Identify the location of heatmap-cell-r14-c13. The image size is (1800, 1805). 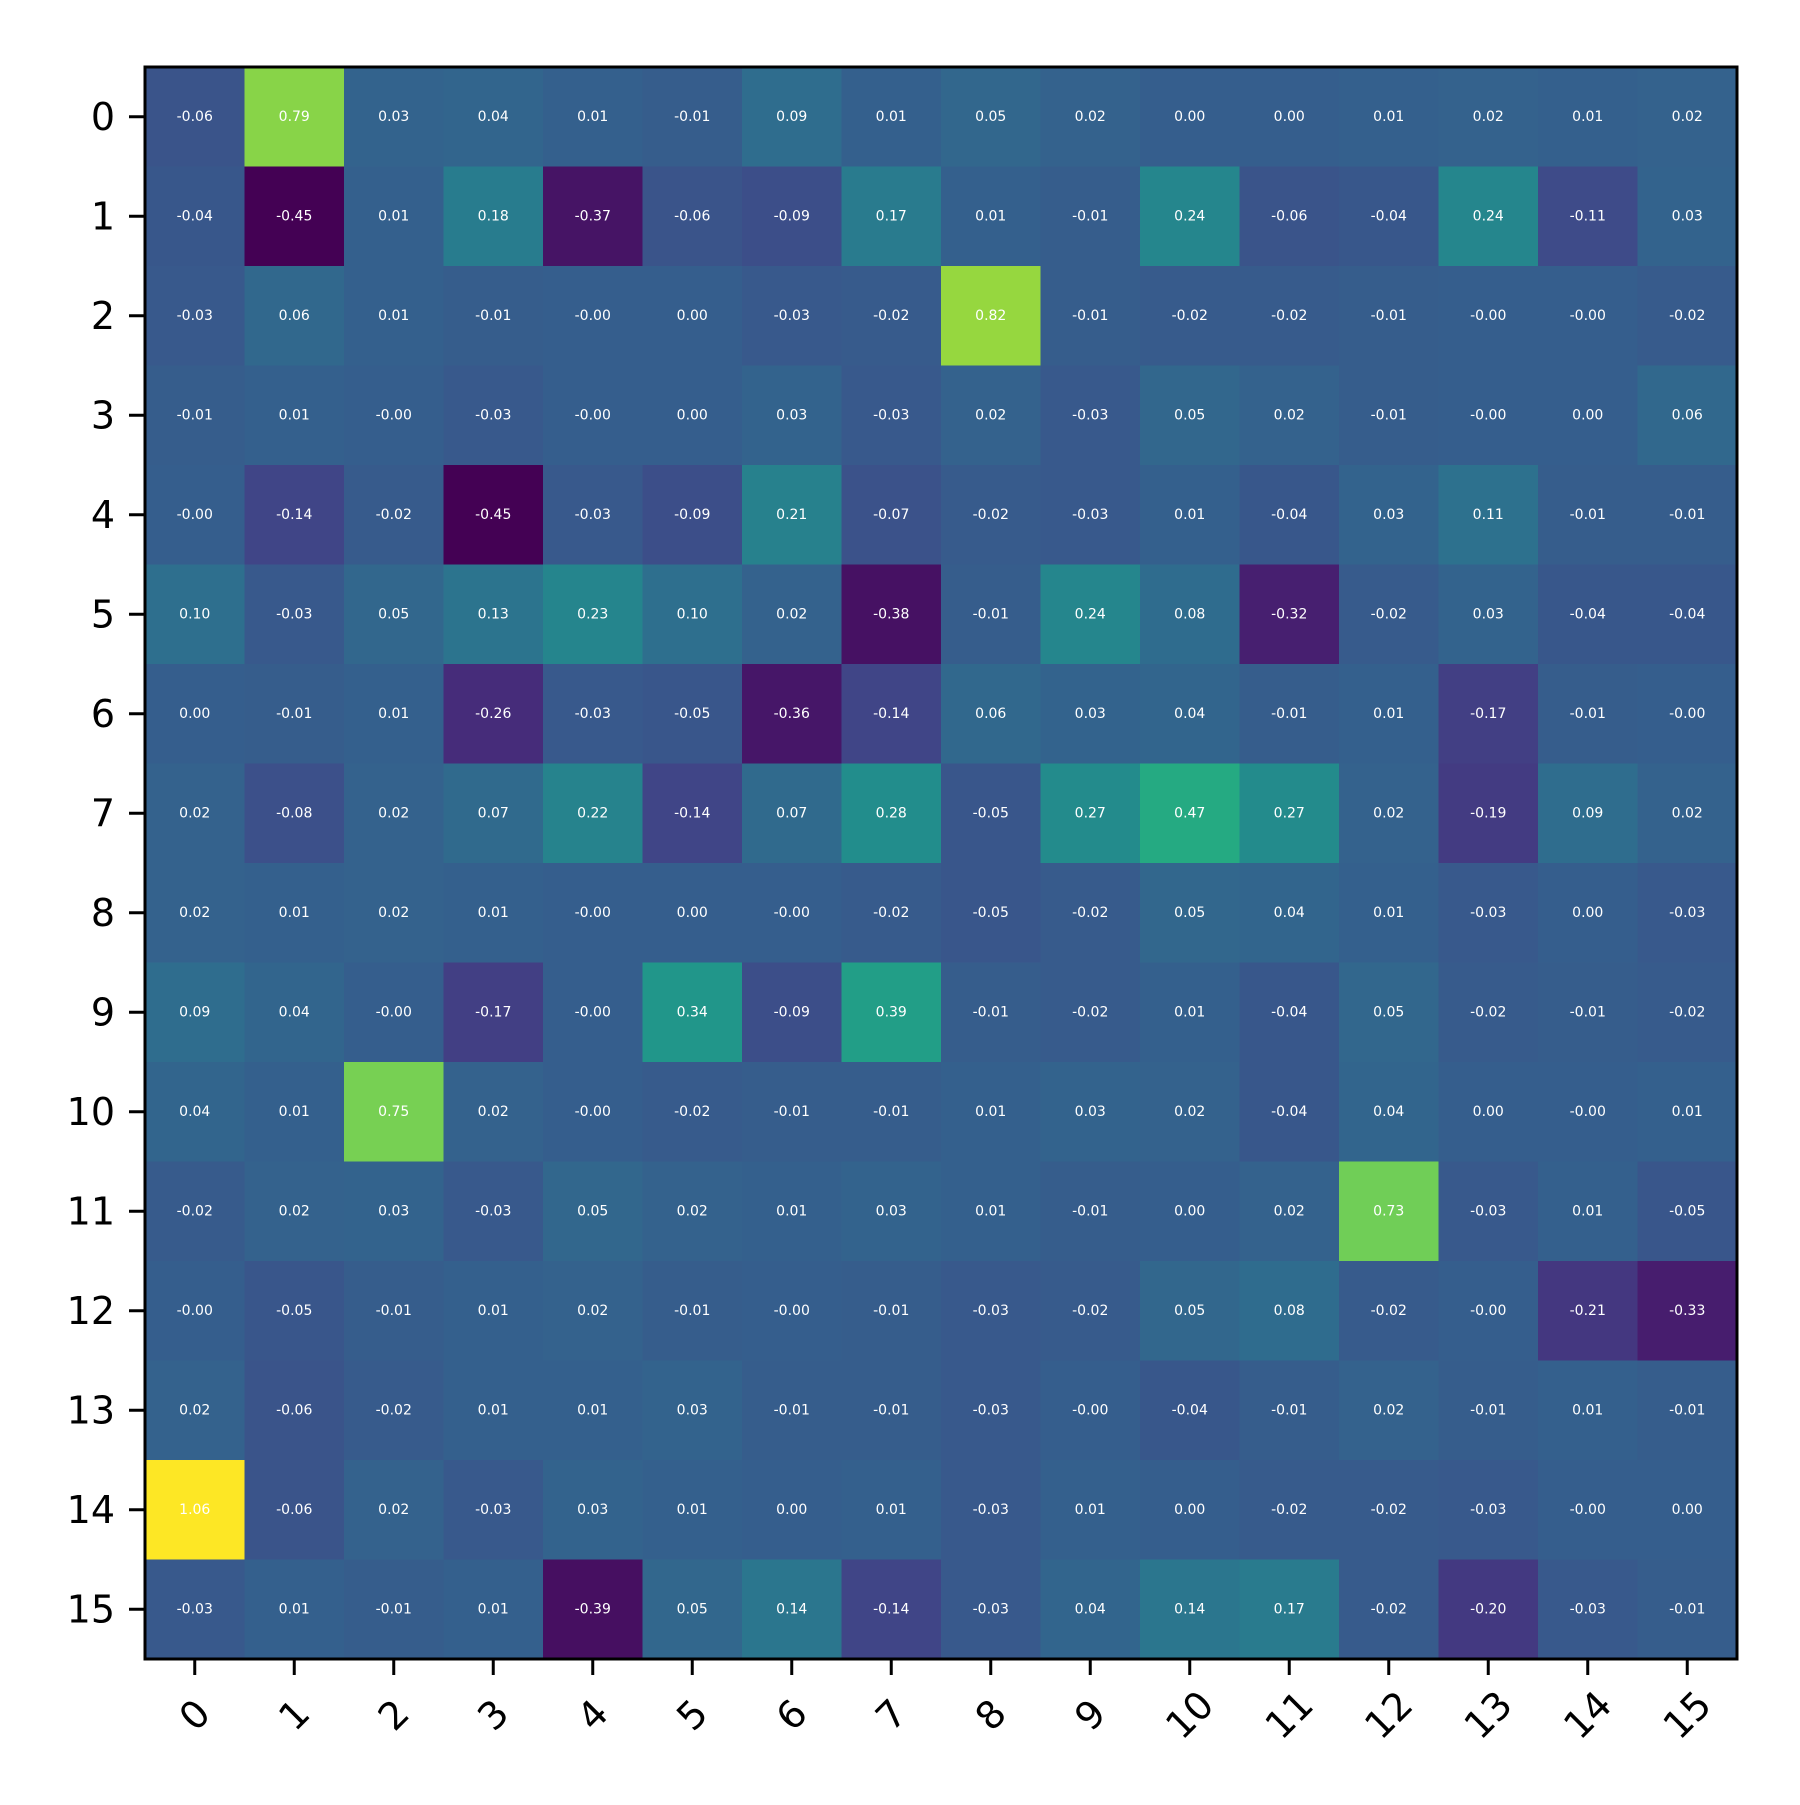
(1488, 1510).